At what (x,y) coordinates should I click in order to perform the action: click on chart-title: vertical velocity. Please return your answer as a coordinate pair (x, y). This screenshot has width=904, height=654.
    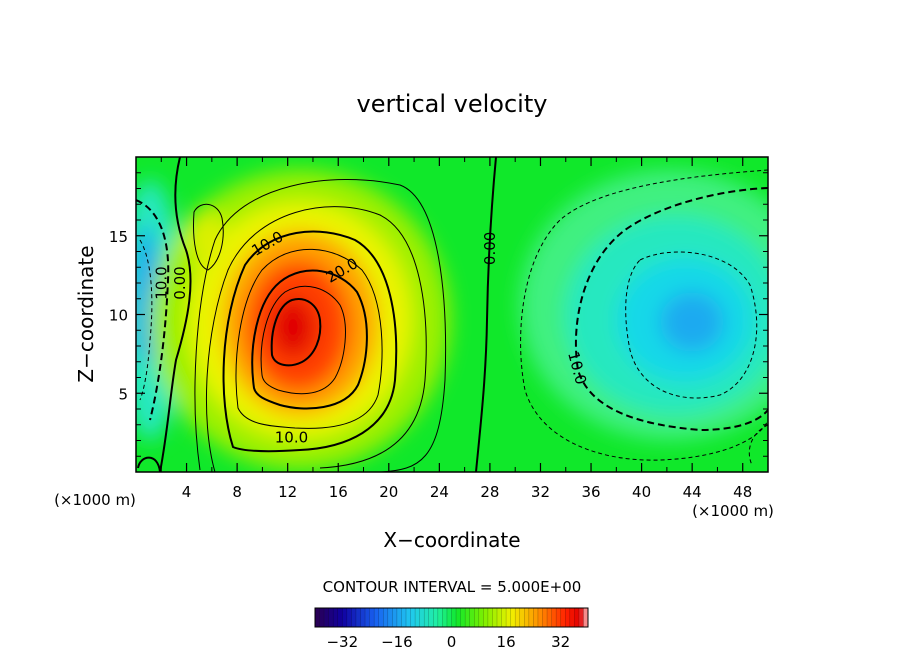
    Looking at the image, I should click on (452, 104).